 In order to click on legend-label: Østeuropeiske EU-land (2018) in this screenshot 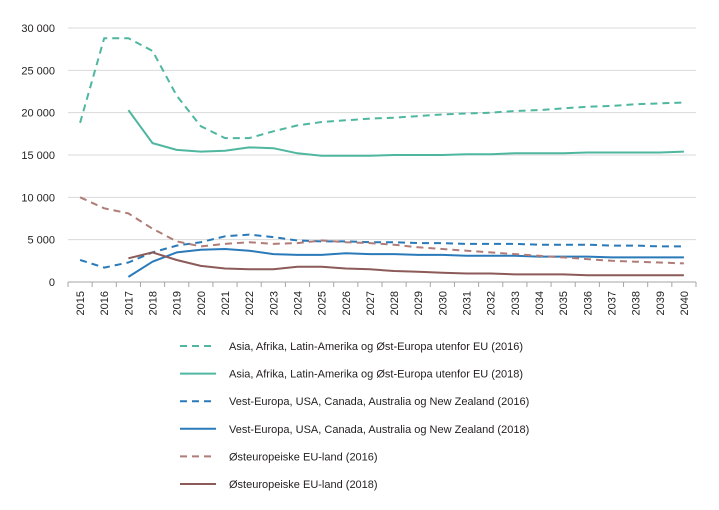, I will do `click(303, 485)`.